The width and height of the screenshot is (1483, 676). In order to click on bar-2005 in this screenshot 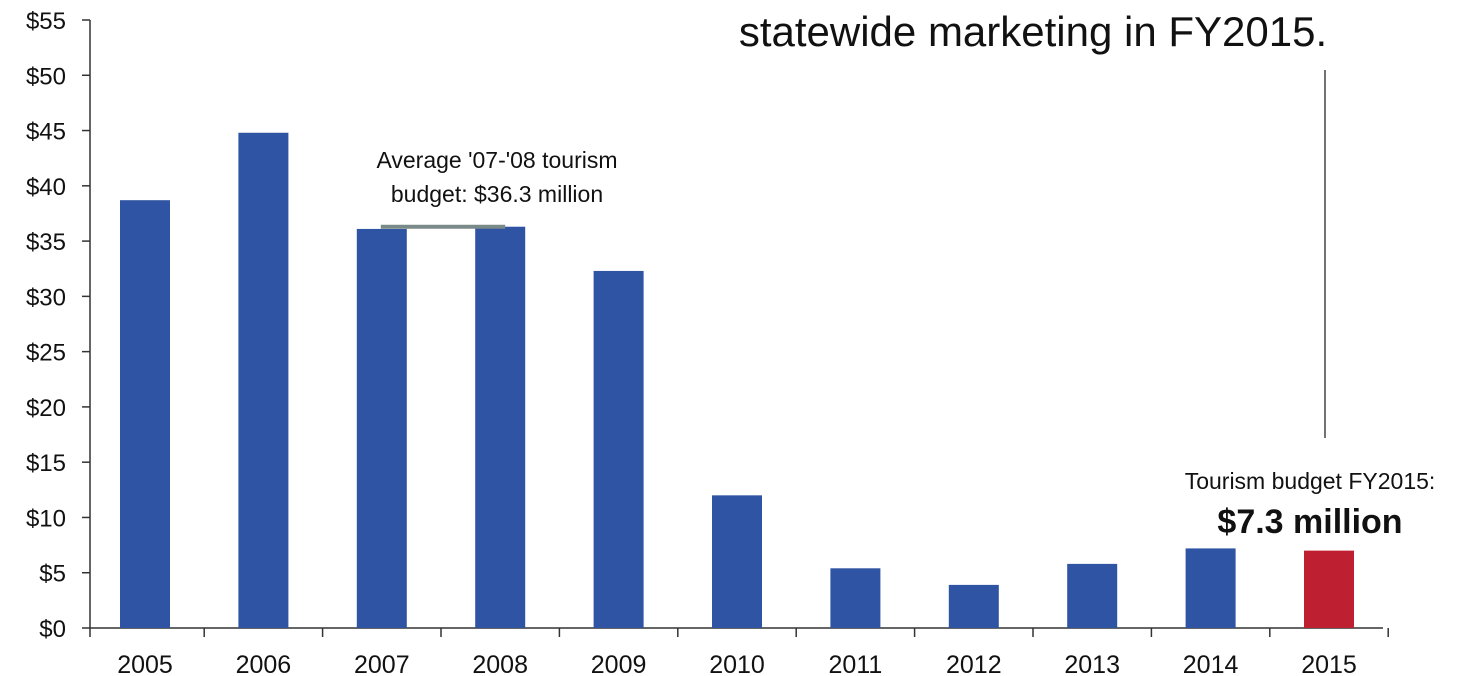, I will do `click(145, 414)`.